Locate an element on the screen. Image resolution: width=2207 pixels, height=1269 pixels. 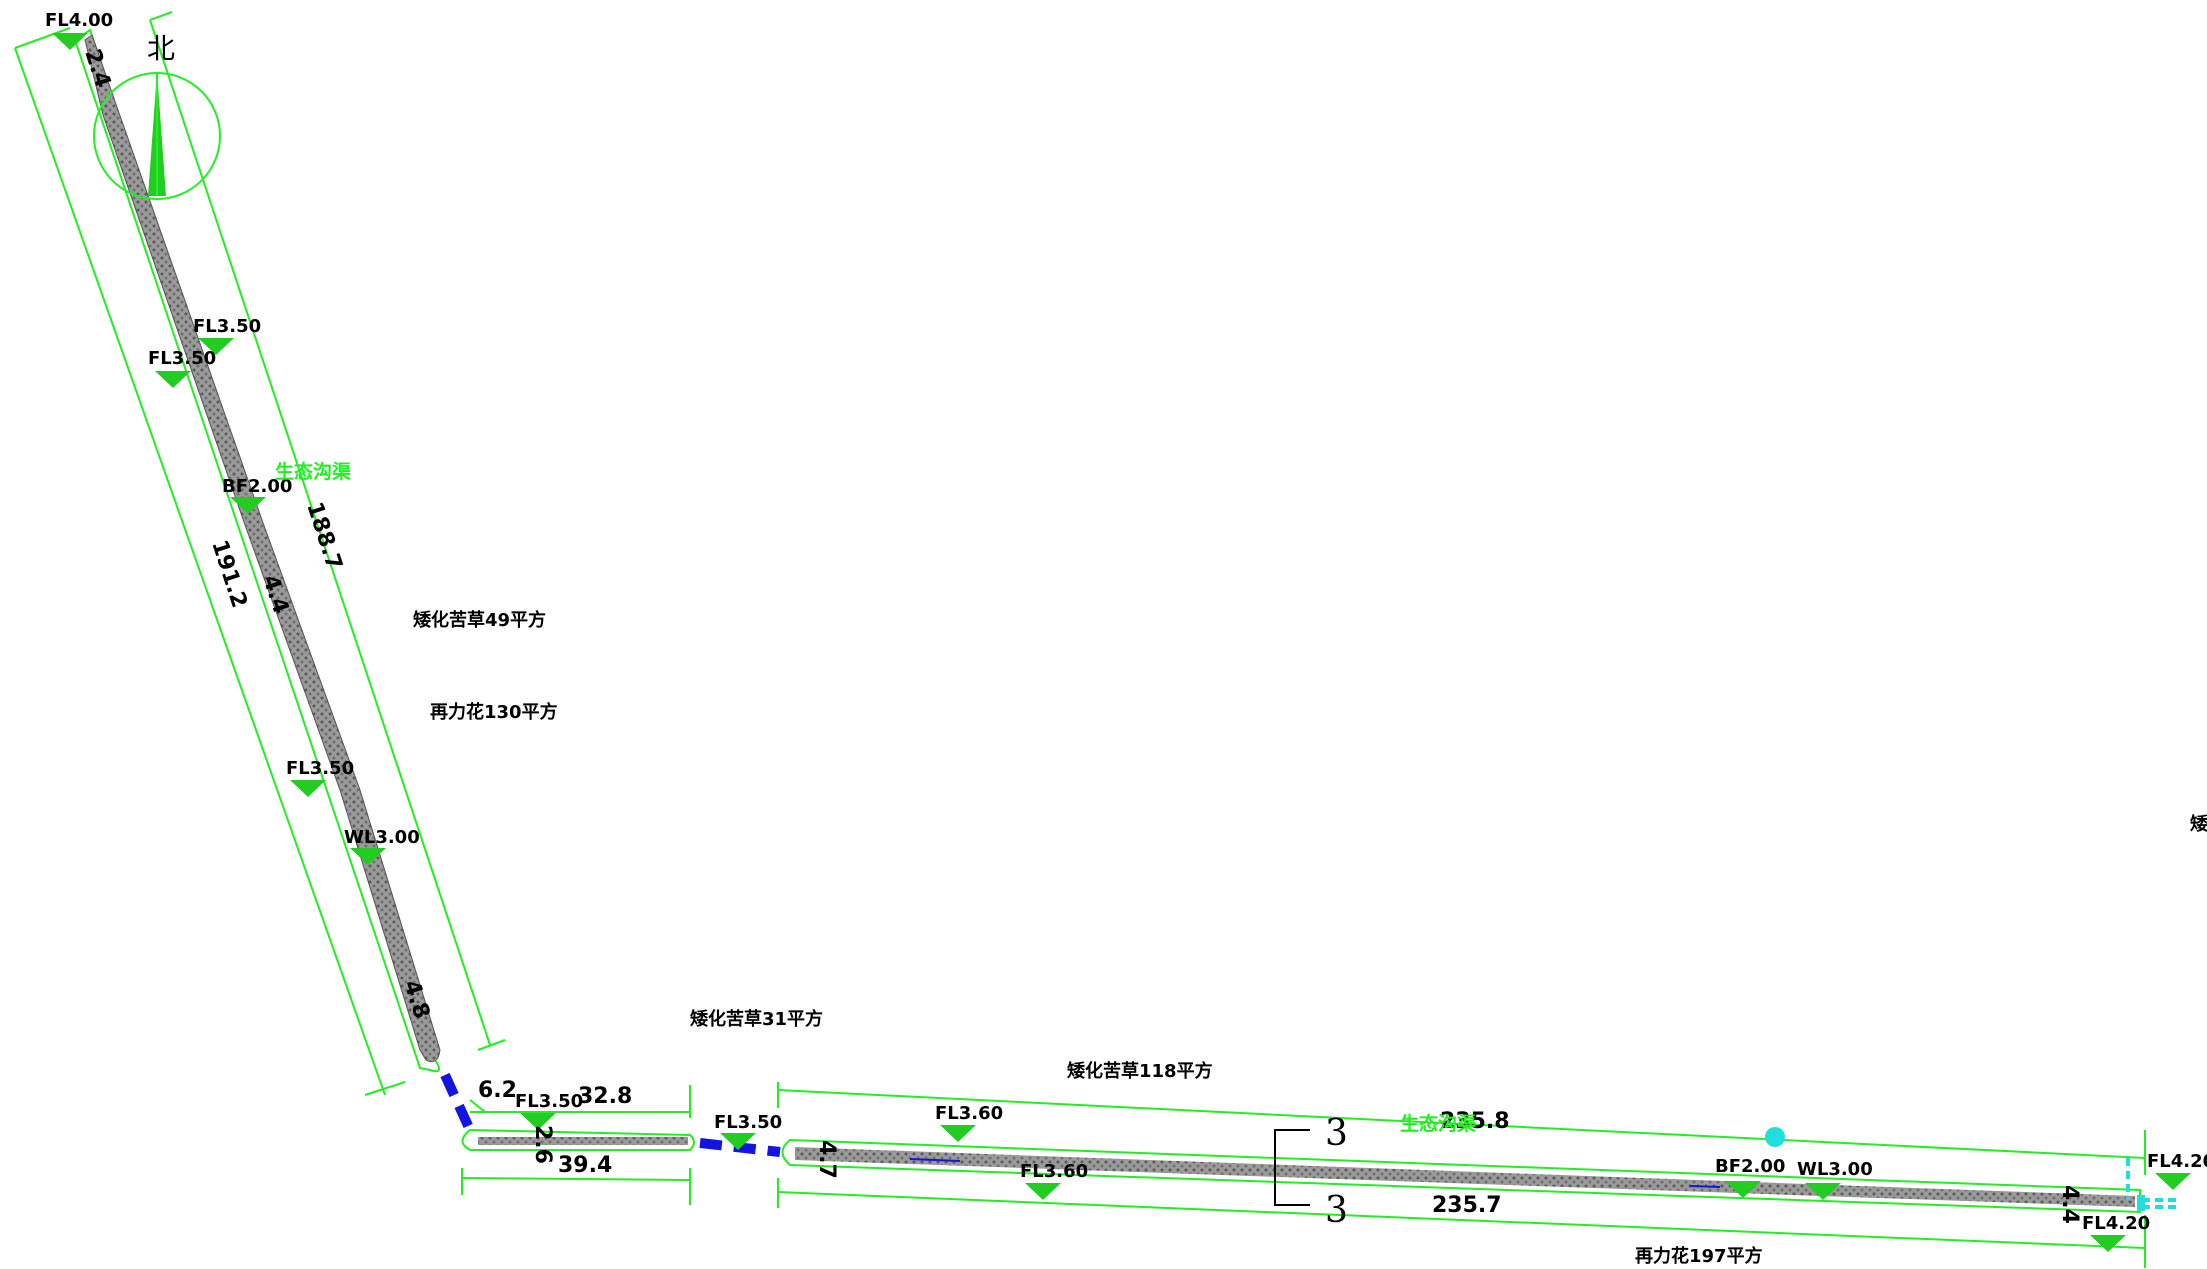
plant-area-label: 矮 is located at coordinates (2198, 824).